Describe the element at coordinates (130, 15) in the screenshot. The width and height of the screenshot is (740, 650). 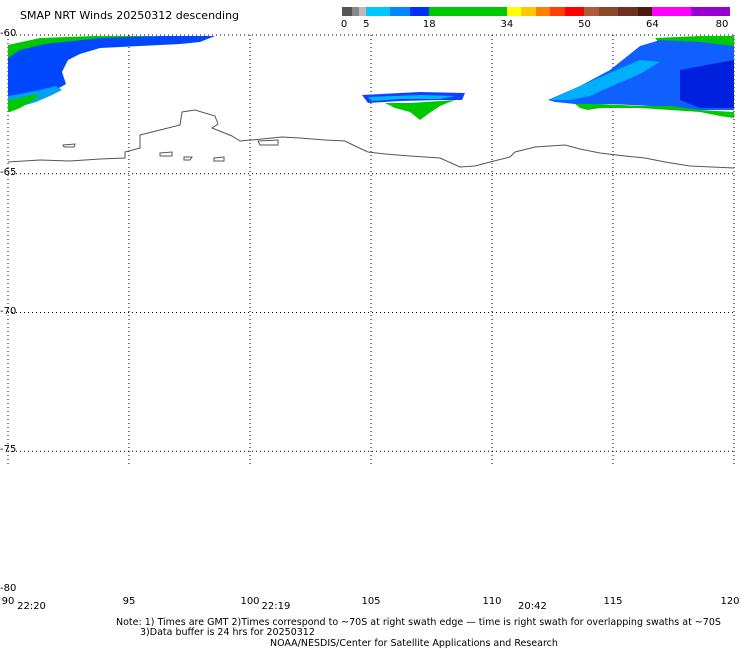
I see `map-title: SMAP NRT Winds 20250312 descending` at that location.